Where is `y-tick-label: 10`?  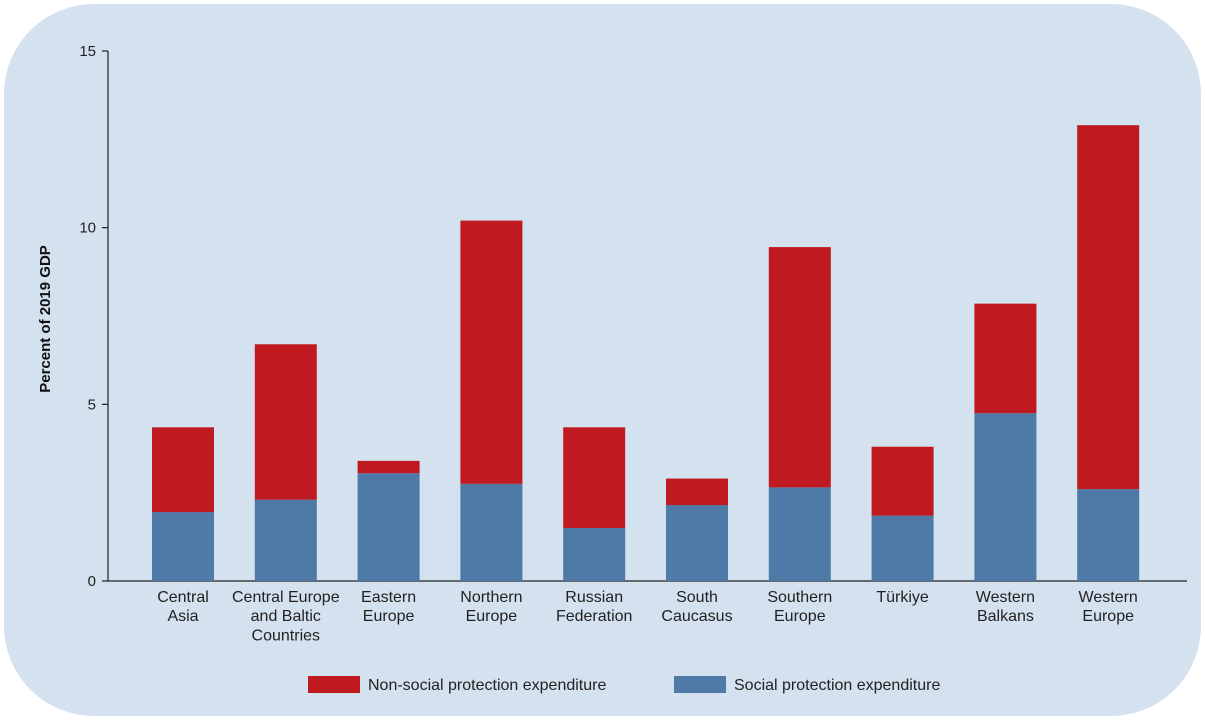
y-tick-label: 10 is located at coordinates (87, 228).